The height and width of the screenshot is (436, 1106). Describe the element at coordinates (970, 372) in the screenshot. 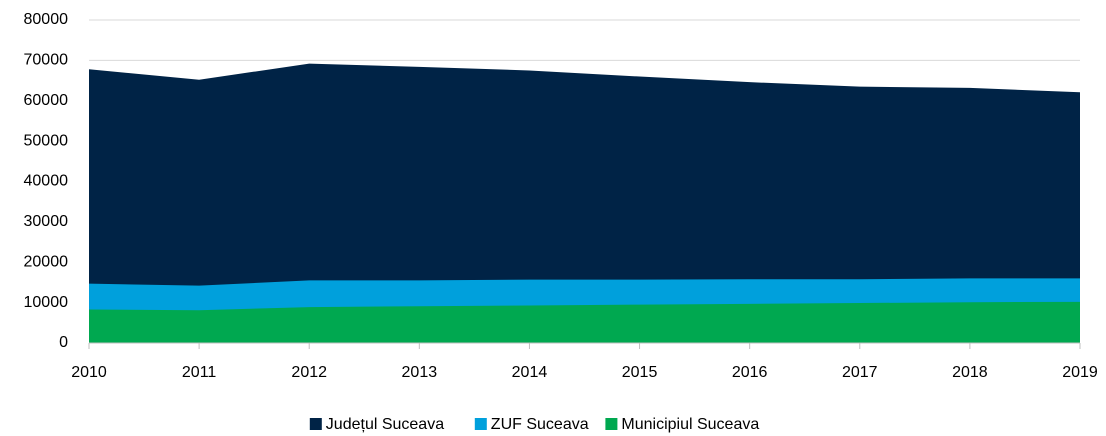

I see `x-tick-label: 2018` at that location.